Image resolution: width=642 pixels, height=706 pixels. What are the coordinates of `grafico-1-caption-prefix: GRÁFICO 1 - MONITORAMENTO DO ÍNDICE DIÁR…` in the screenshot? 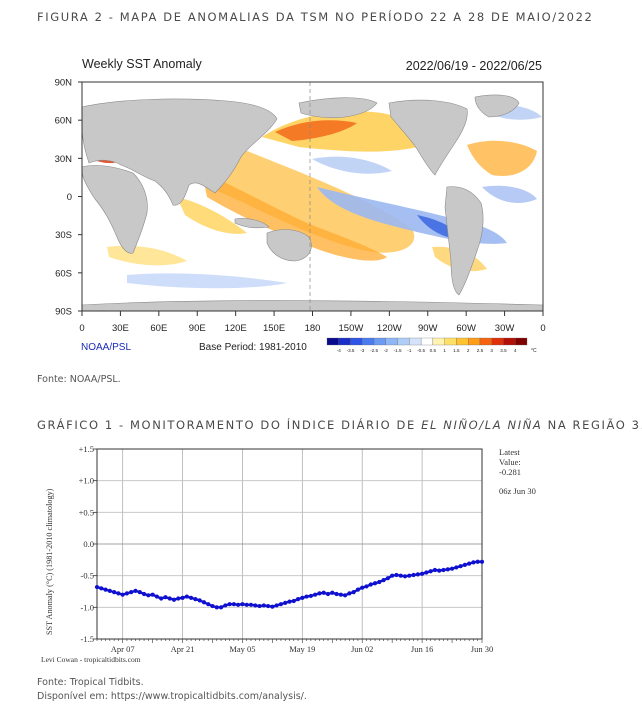 It's located at (229, 425).